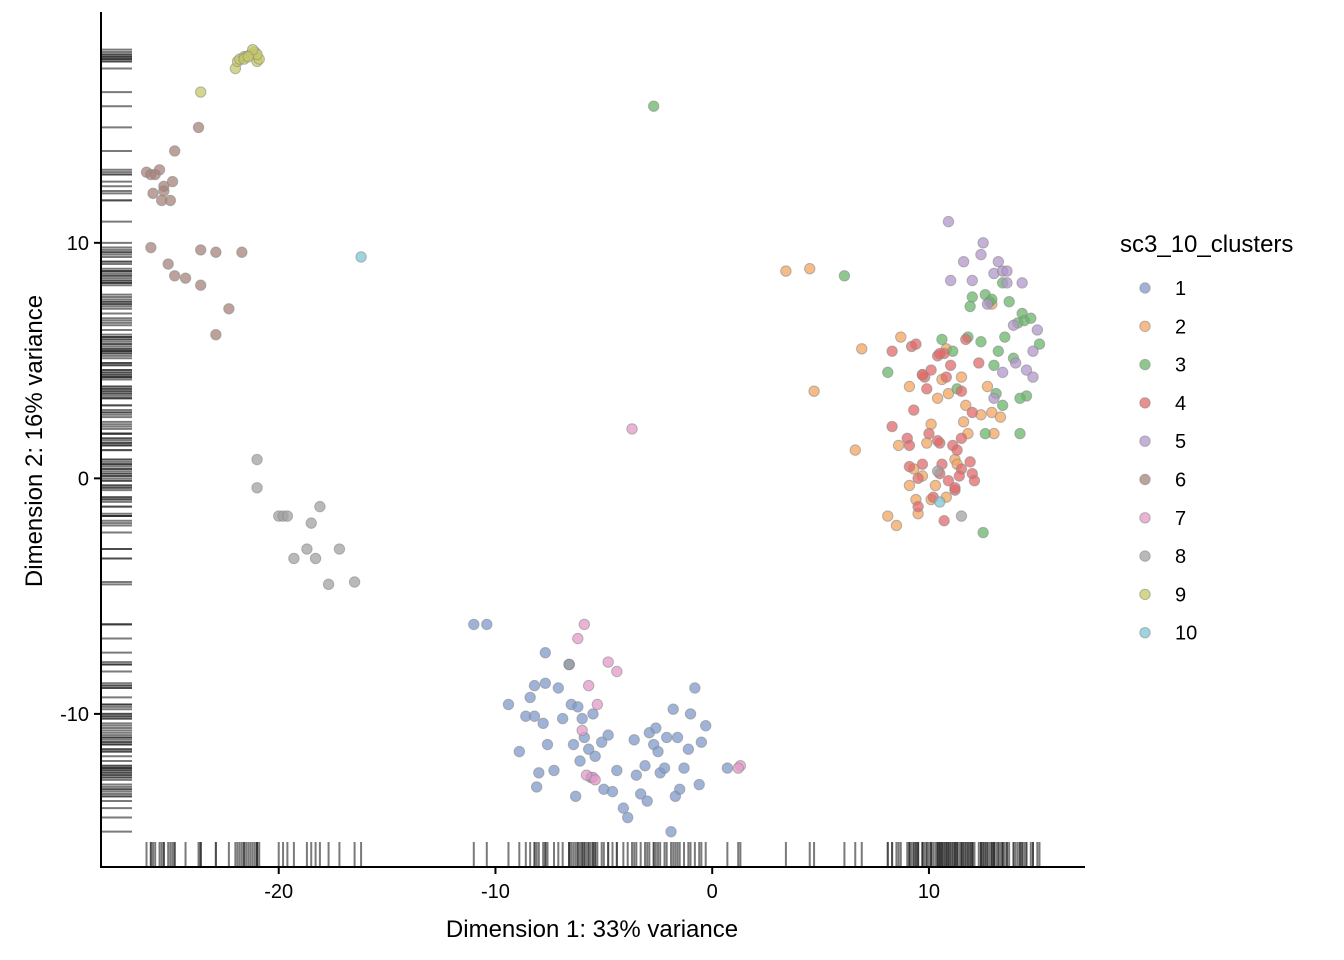 Image resolution: width=1344 pixels, height=960 pixels. Describe the element at coordinates (1180, 404) in the screenshot. I see `legend-label: 4` at that location.